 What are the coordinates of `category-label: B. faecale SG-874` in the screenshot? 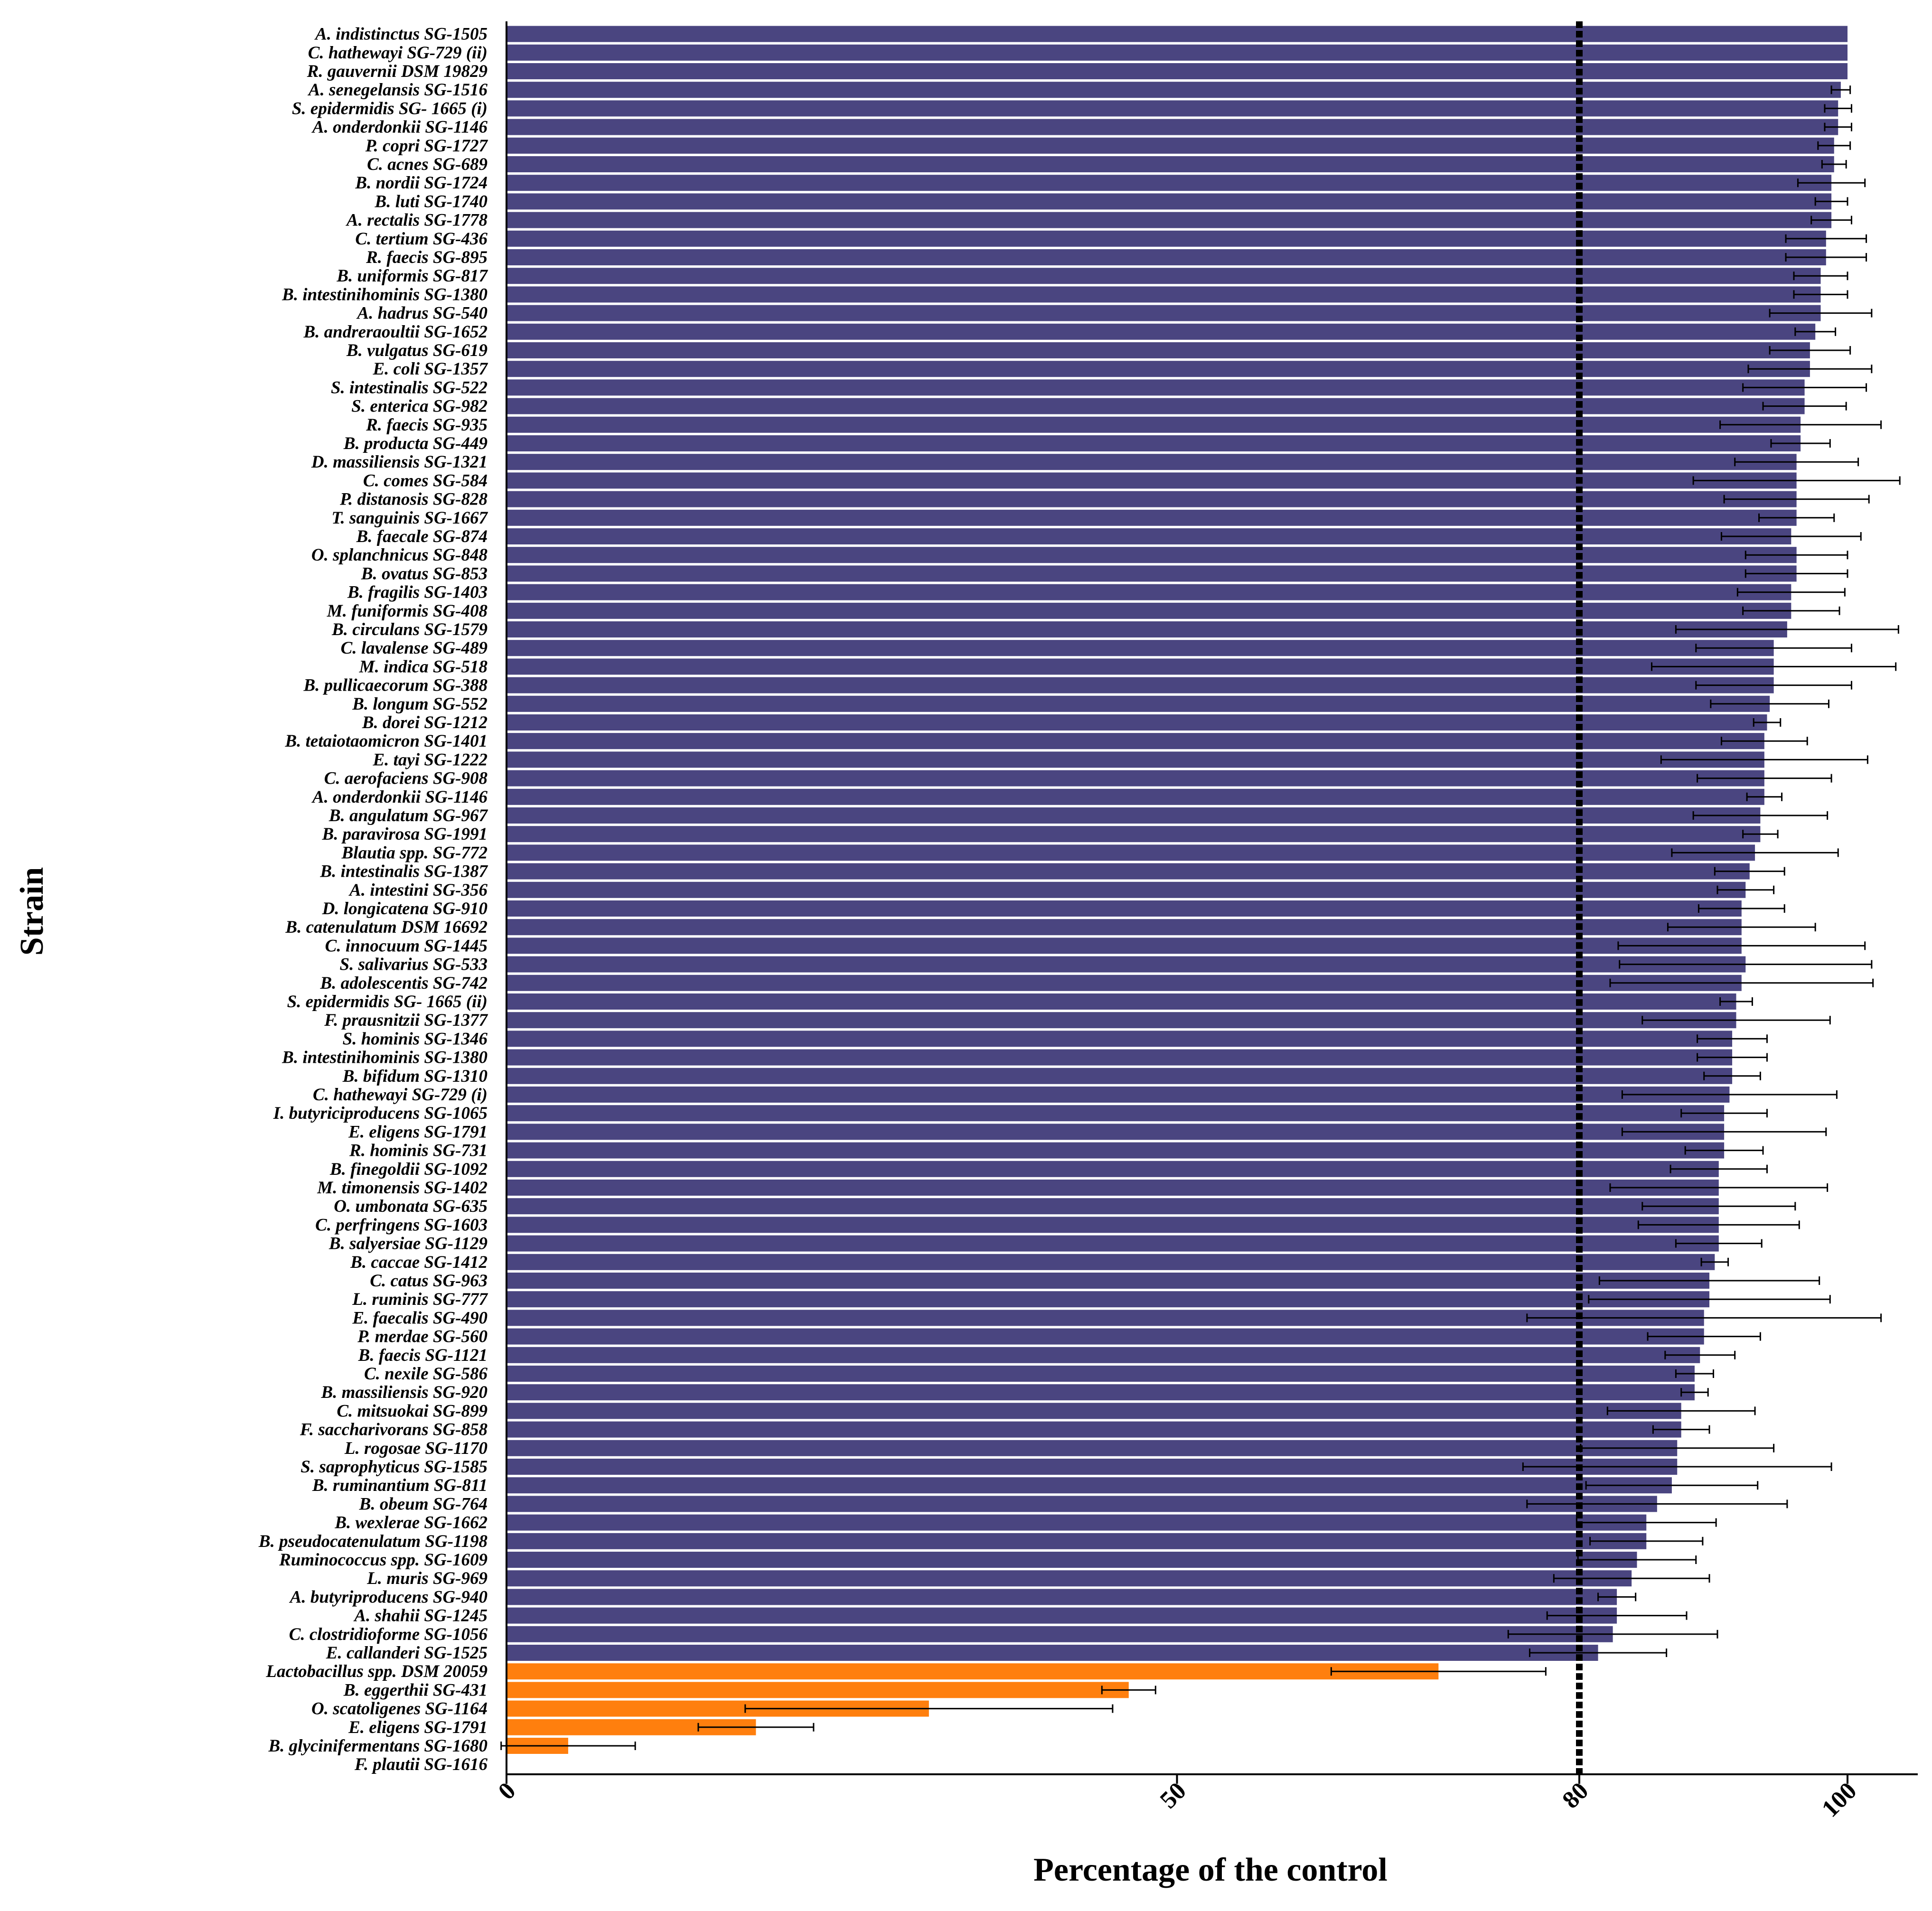 It's located at (422, 536).